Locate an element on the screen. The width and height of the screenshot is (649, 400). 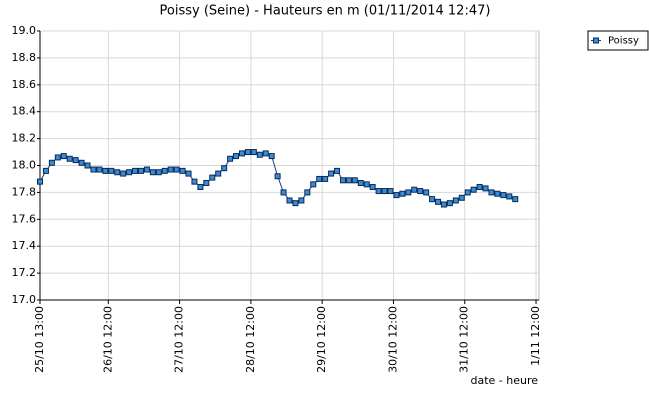
y-tick-label: 18.8 is located at coordinates (24, 57).